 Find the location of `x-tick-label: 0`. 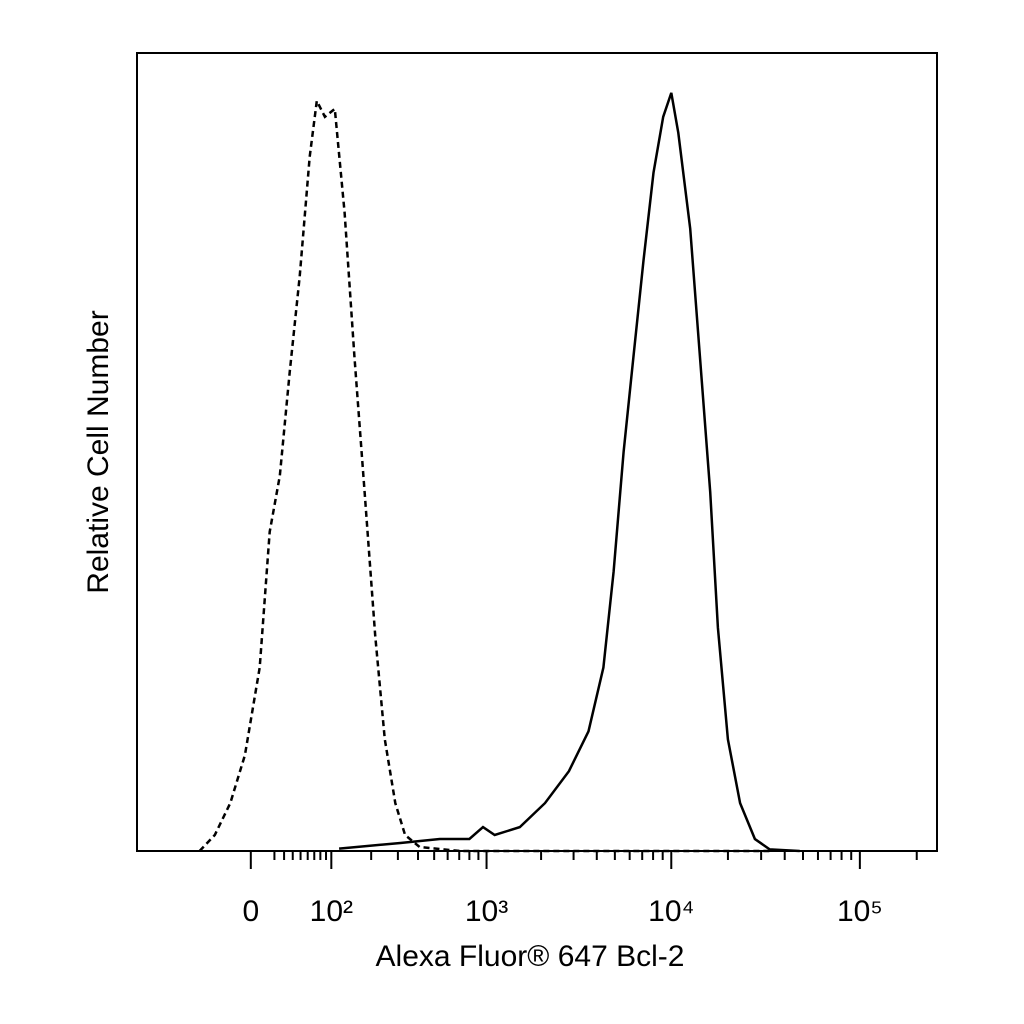

x-tick-label: 0 is located at coordinates (250, 911).